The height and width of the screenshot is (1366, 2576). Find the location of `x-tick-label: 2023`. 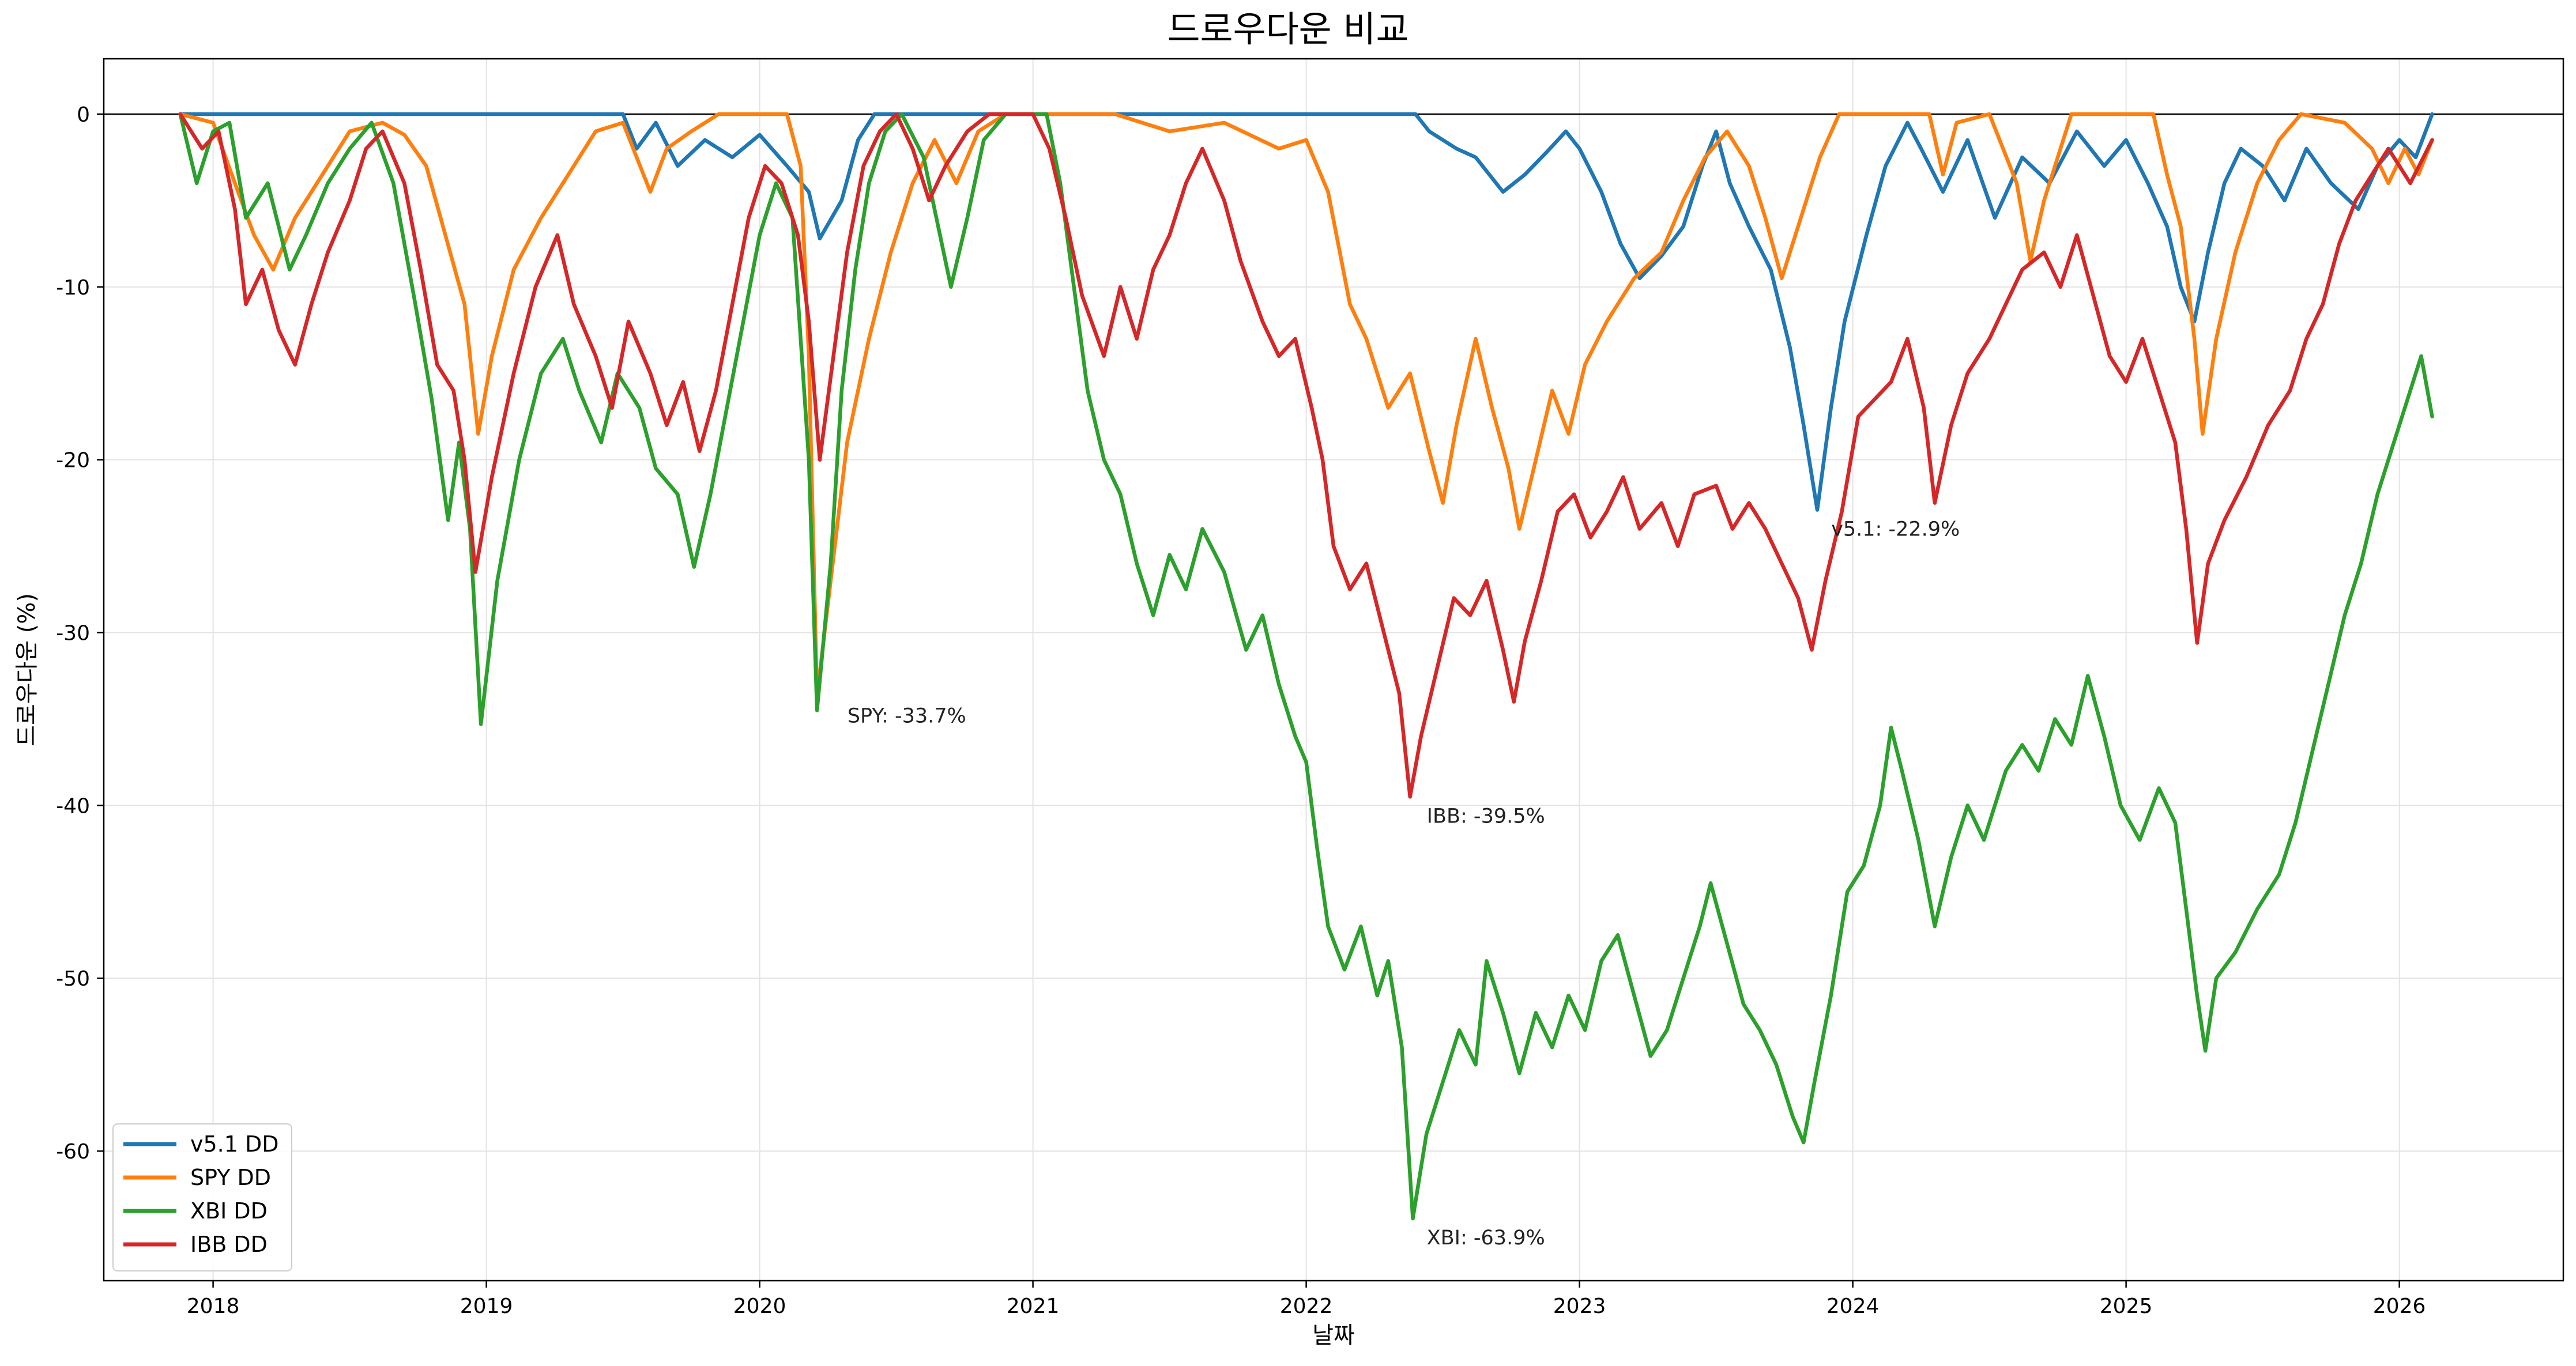

x-tick-label: 2023 is located at coordinates (1579, 1306).